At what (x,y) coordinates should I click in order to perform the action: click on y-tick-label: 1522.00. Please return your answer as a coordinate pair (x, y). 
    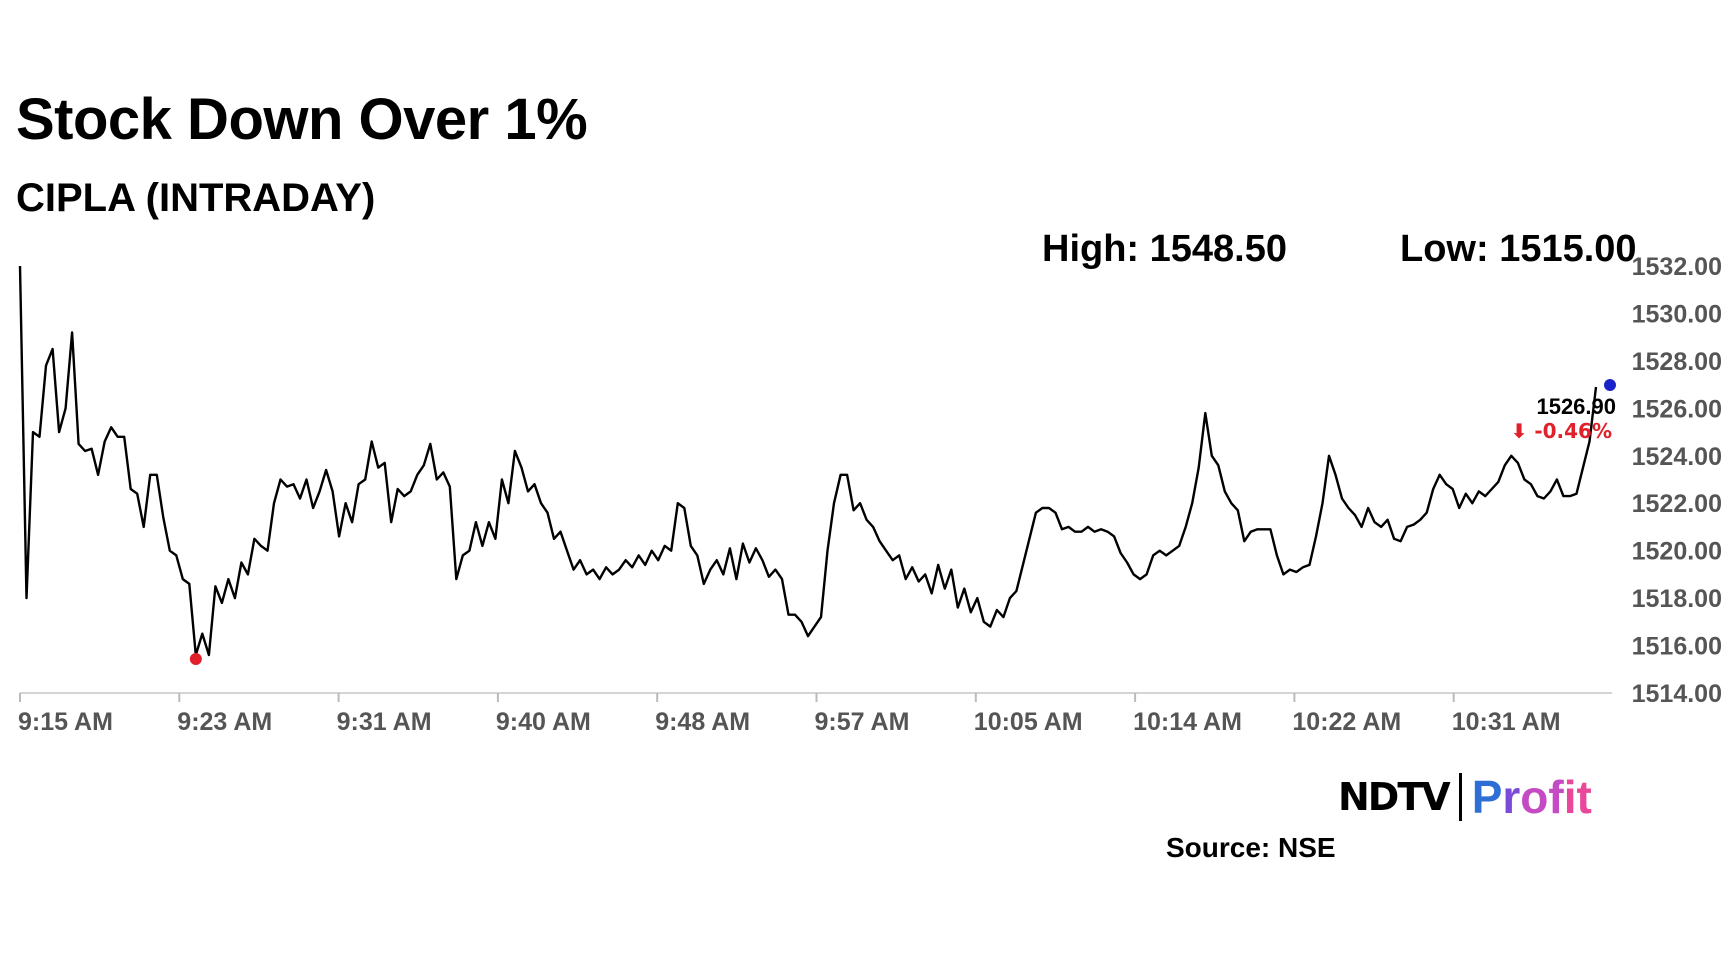
    Looking at the image, I should click on (1677, 504).